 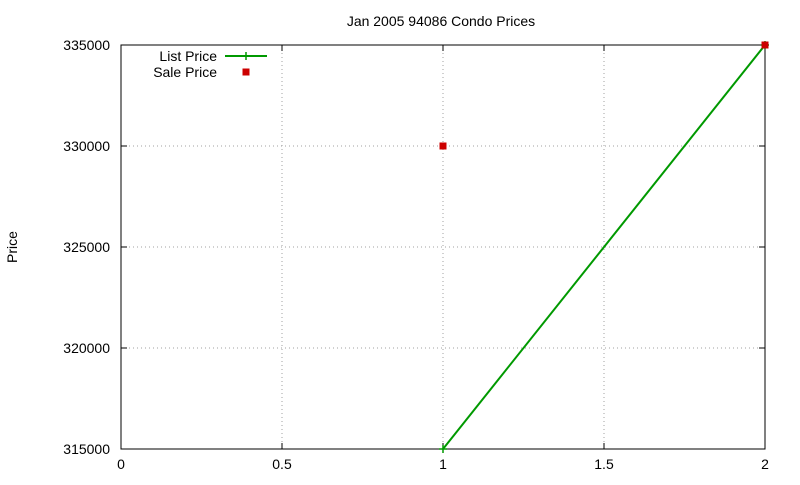 I want to click on y-tick-label: 320000, so click(x=86, y=348).